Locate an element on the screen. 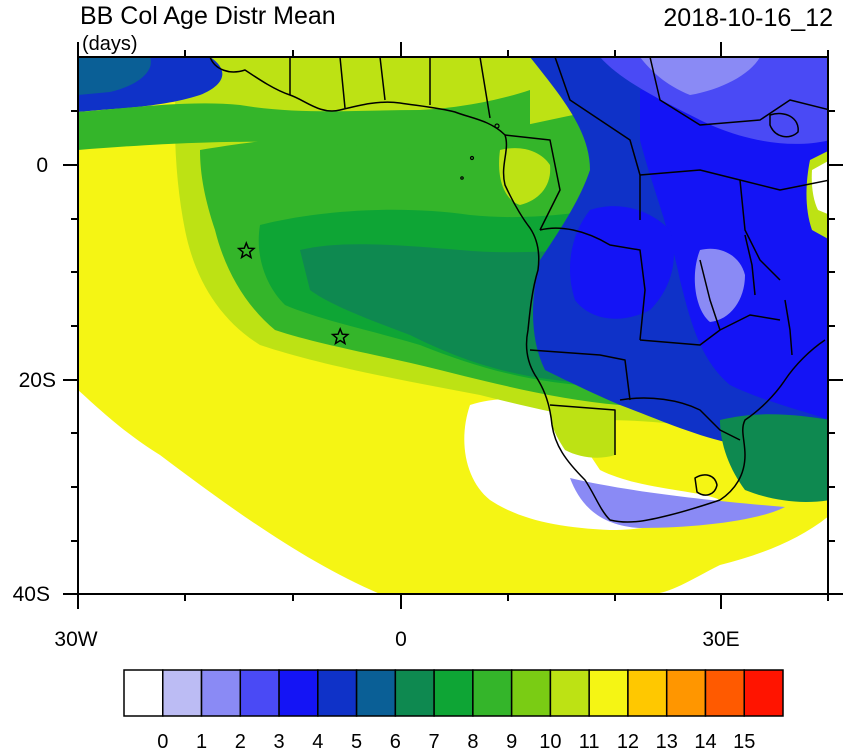 The width and height of the screenshot is (850, 755). lat-label-0: 0 is located at coordinates (42, 165).